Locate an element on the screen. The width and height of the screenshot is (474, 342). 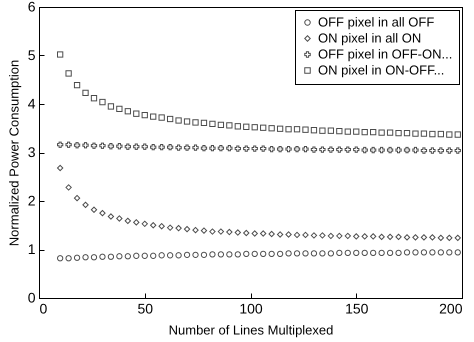
y-tick-label: 1 is located at coordinates (32, 249).